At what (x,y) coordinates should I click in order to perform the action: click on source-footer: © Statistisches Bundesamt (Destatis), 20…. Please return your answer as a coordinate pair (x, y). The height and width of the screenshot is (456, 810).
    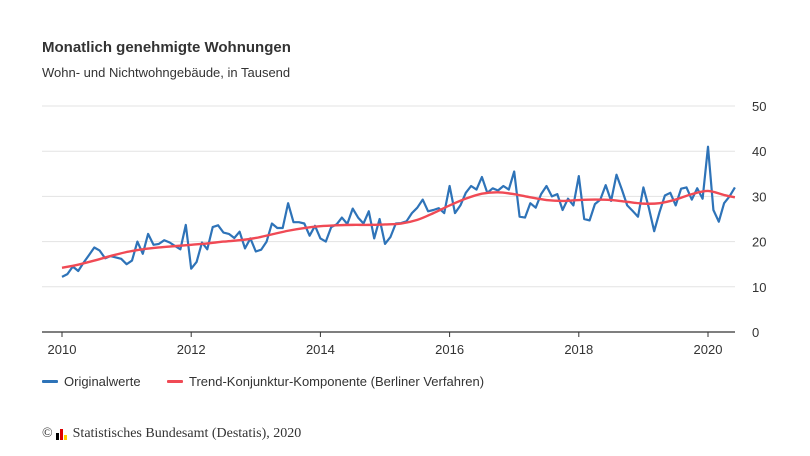
    Looking at the image, I should click on (171, 434).